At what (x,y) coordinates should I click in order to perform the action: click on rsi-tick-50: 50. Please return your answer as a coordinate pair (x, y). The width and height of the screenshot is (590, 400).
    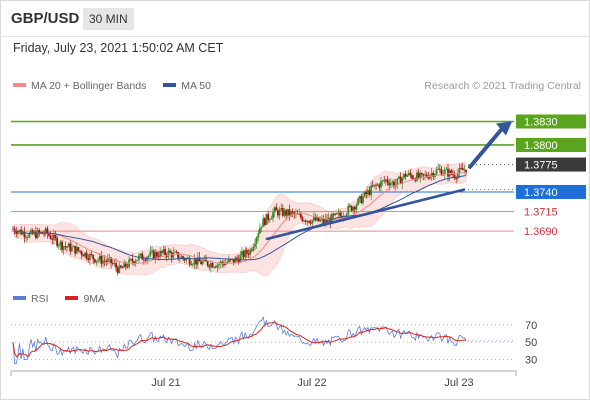
    Looking at the image, I should click on (531, 343).